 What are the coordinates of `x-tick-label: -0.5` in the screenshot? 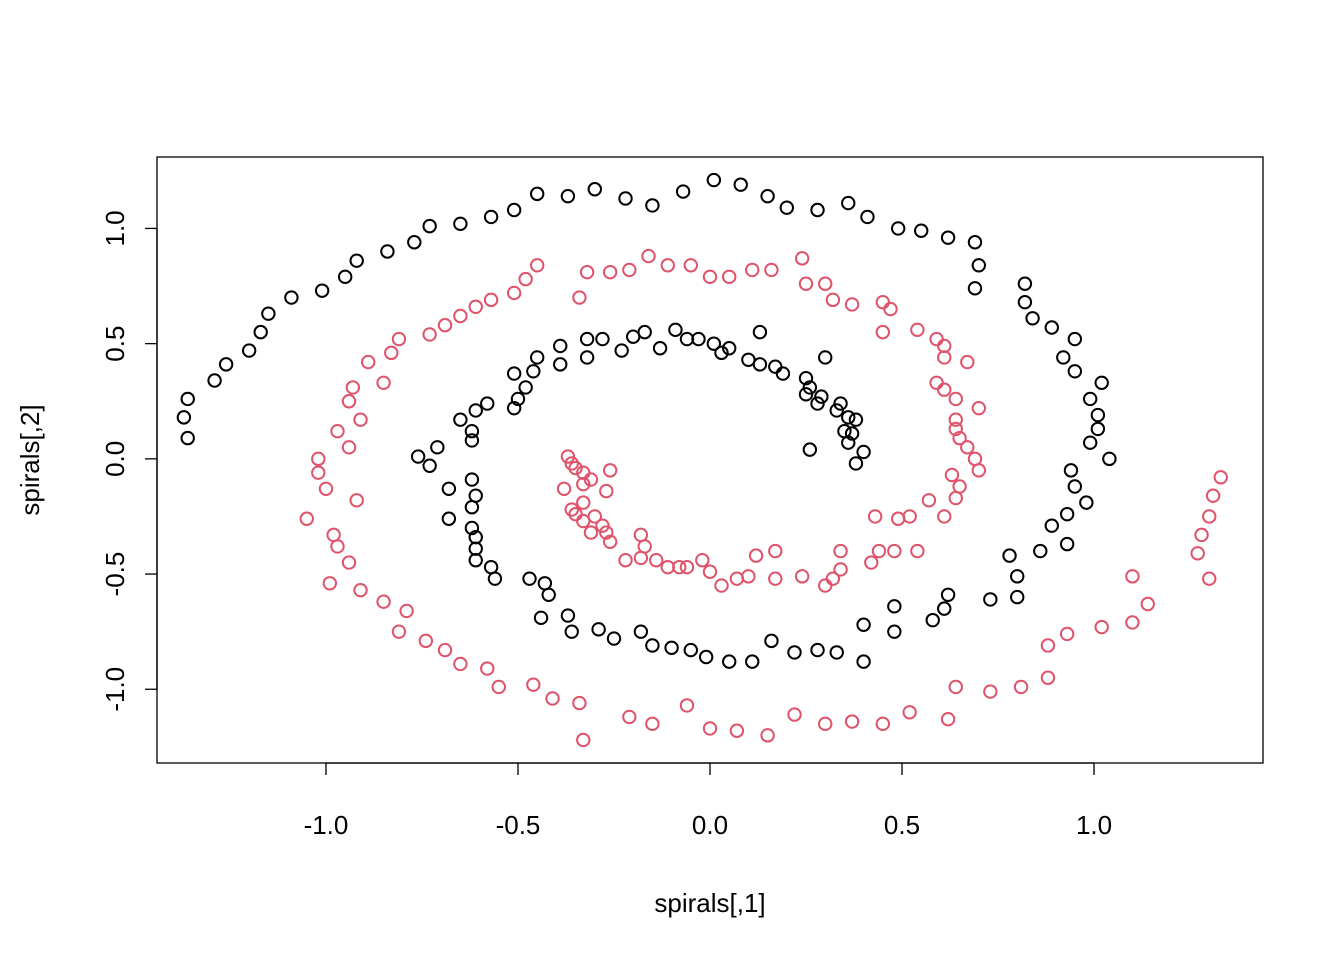 It's located at (518, 825).